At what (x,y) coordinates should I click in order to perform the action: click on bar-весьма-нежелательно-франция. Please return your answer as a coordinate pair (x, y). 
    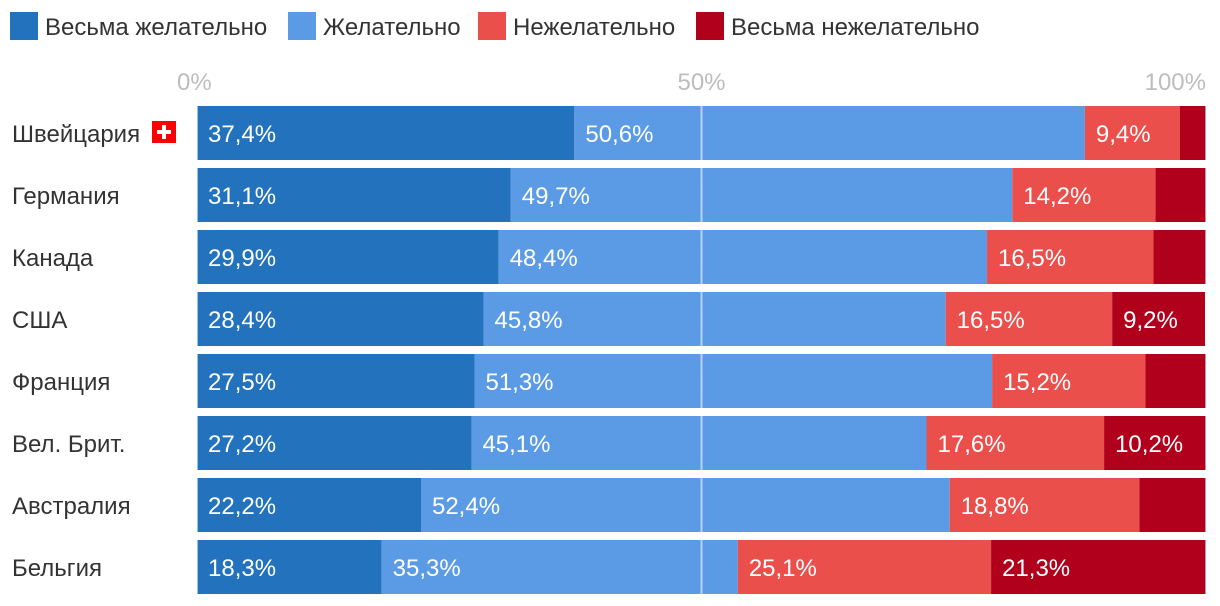
    Looking at the image, I should click on (1175, 381).